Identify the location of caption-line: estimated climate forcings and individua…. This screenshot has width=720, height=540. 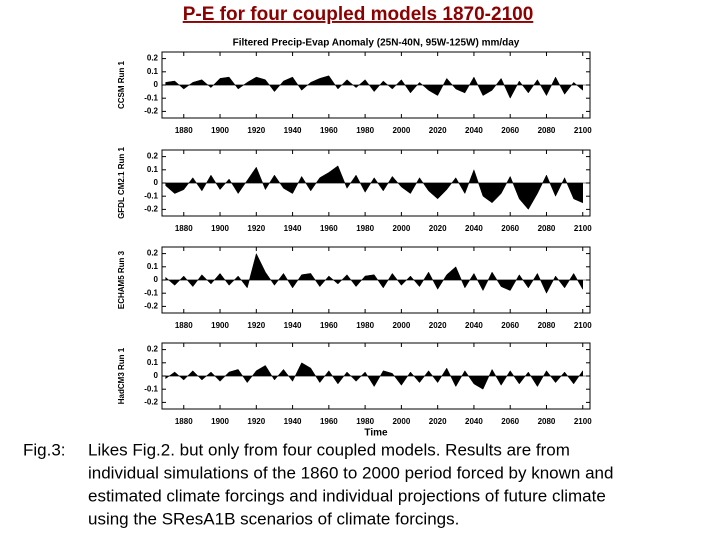
(347, 495).